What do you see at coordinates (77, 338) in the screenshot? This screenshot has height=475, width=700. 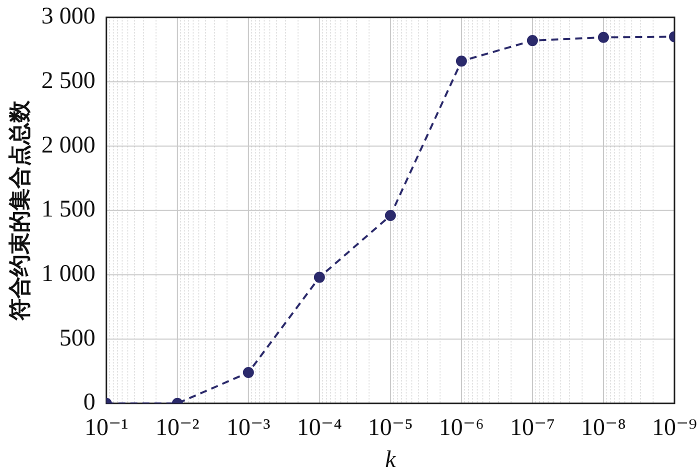 I see `y-tick-label: 500` at bounding box center [77, 338].